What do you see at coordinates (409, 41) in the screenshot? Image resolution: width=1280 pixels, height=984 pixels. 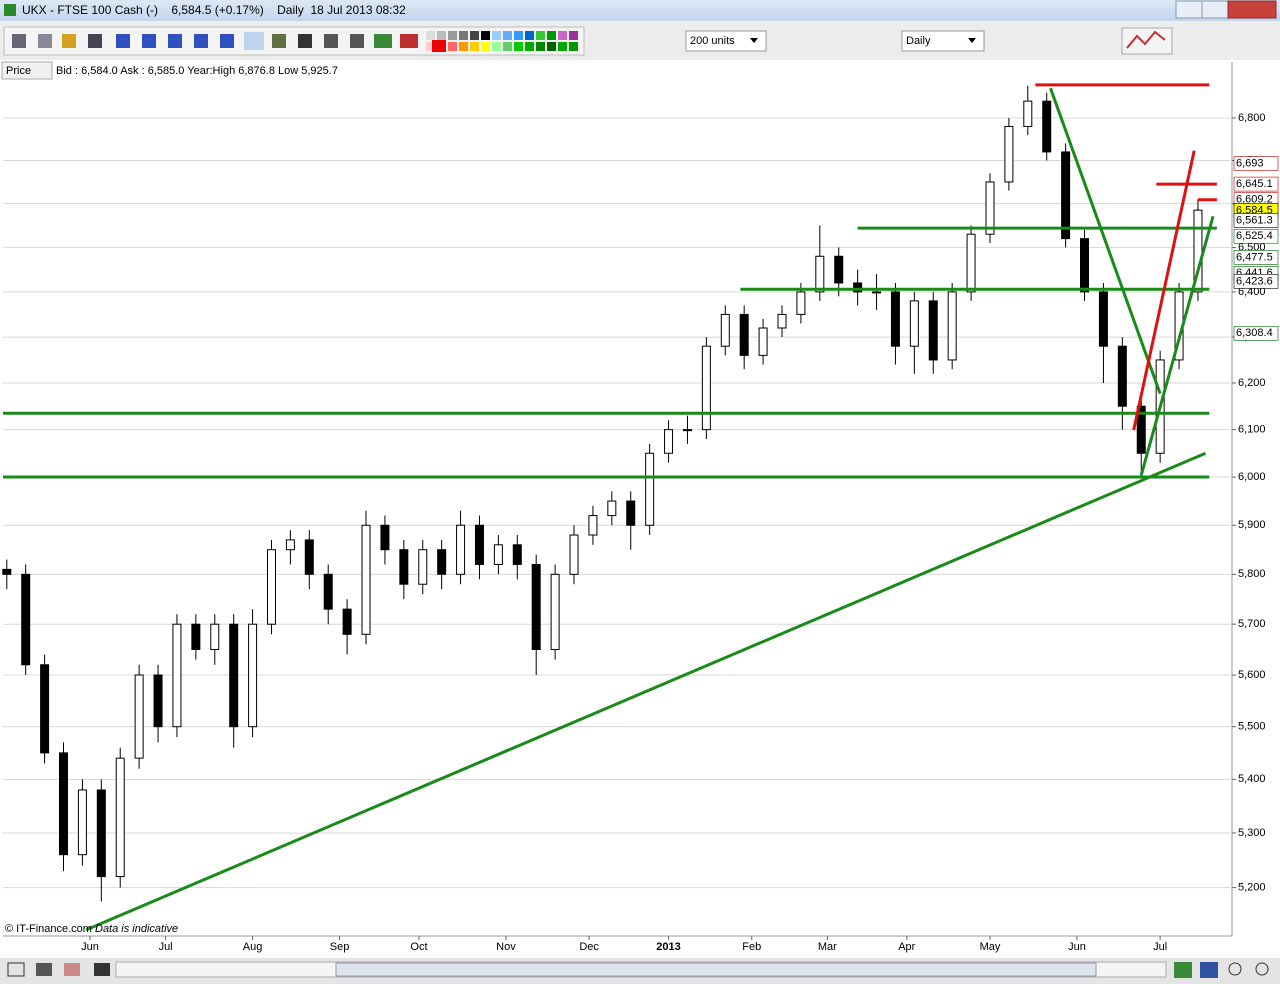 I see `tool-pattern` at bounding box center [409, 41].